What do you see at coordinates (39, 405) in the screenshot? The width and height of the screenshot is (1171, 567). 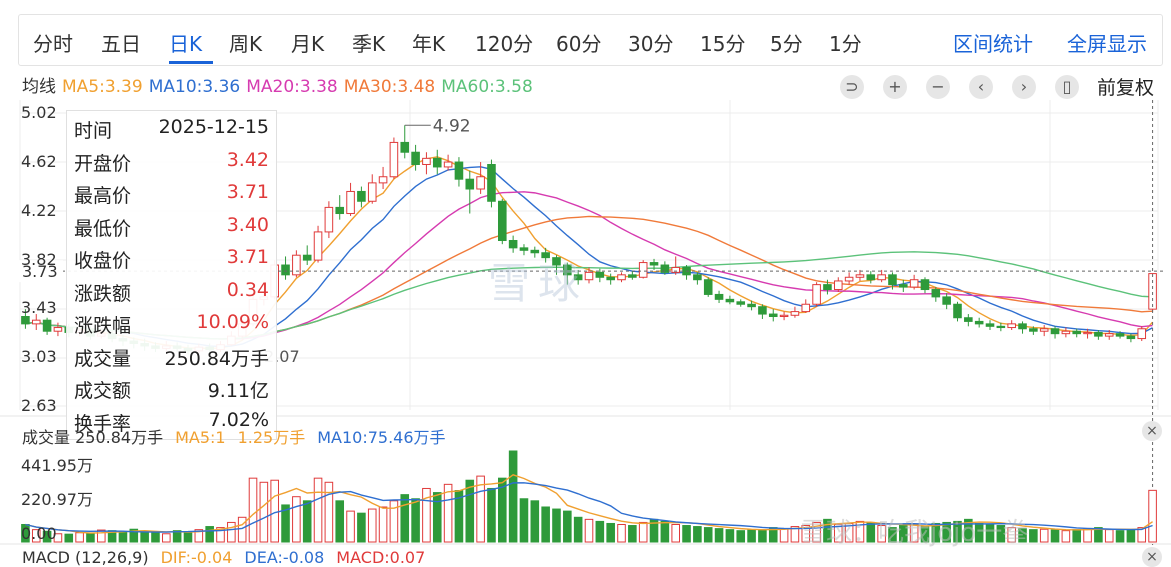 I see `price-tick-6: 2.63` at bounding box center [39, 405].